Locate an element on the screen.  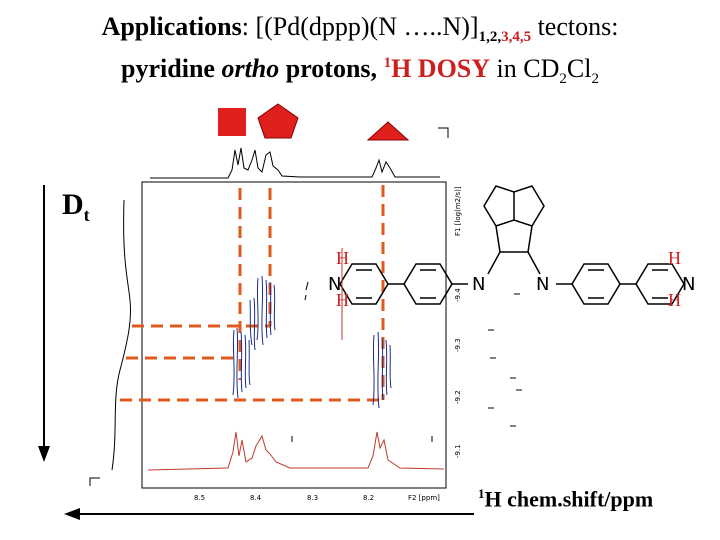
structure-labels: N N N N is located at coordinates (511, 284).